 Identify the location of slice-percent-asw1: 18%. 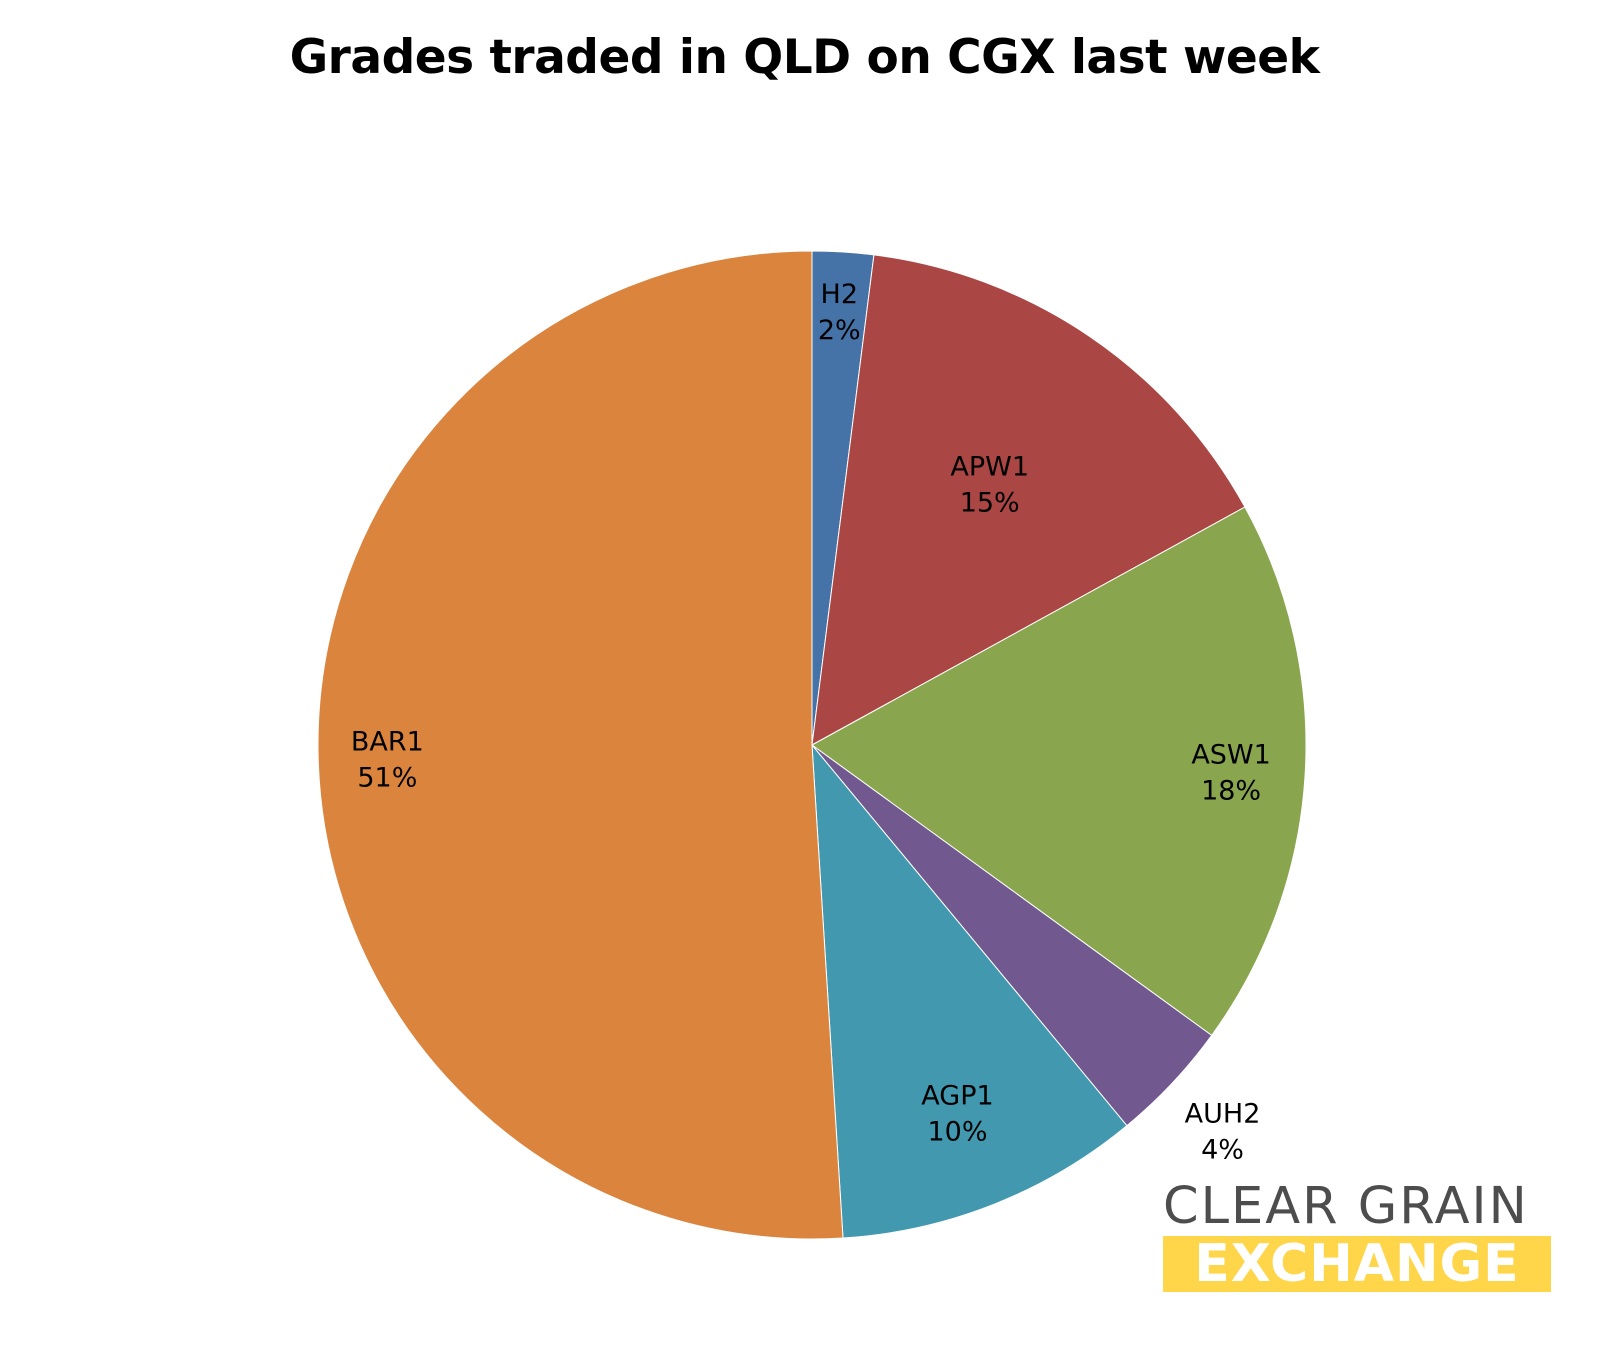
(1231, 790).